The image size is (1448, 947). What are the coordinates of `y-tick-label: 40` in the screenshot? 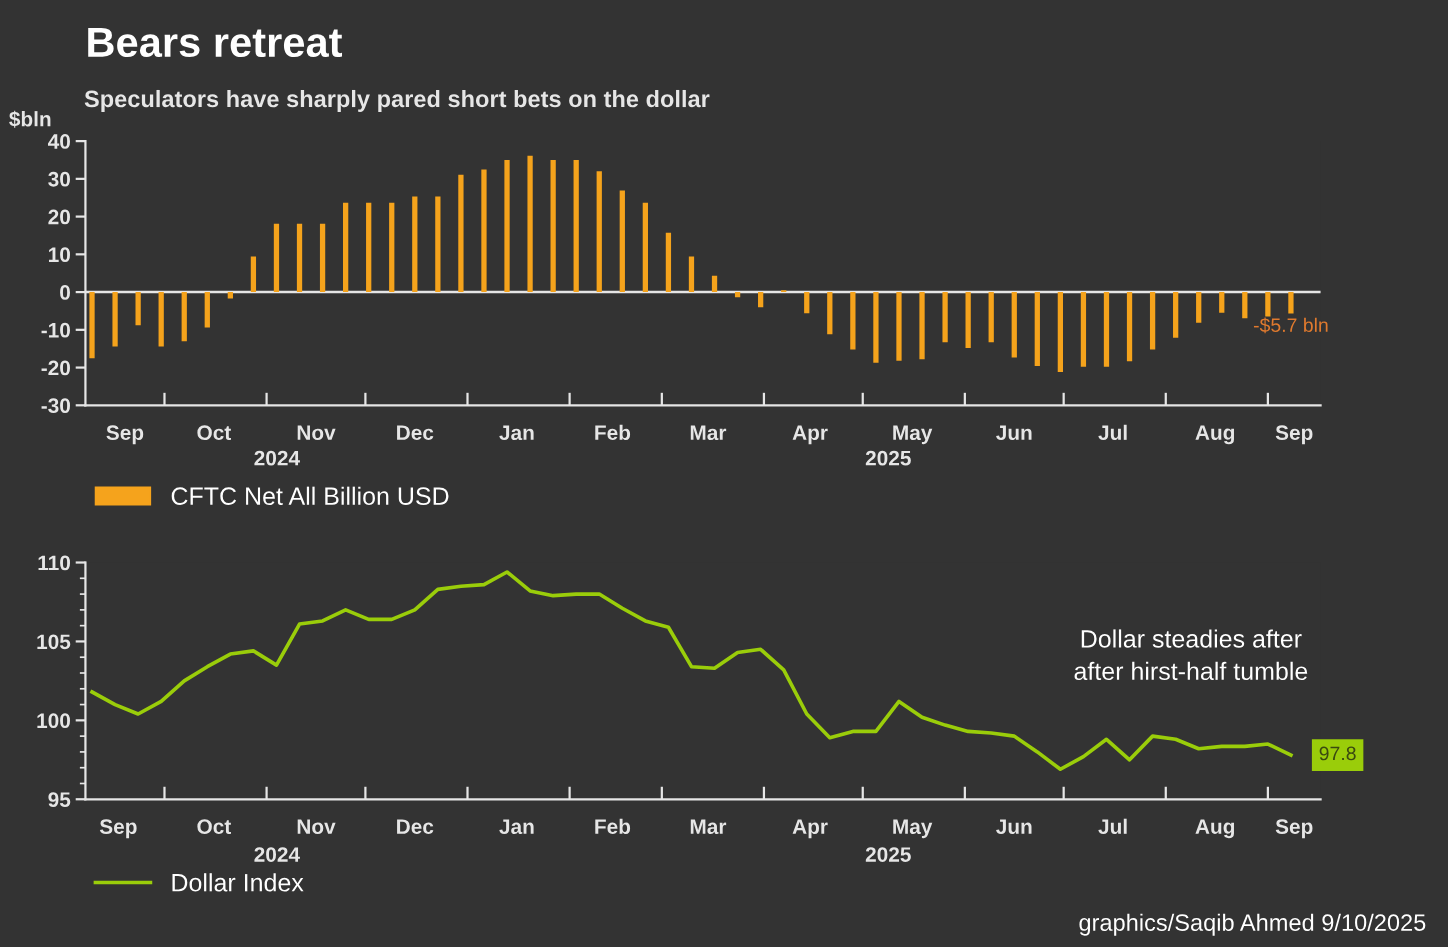 It's located at (58, 141).